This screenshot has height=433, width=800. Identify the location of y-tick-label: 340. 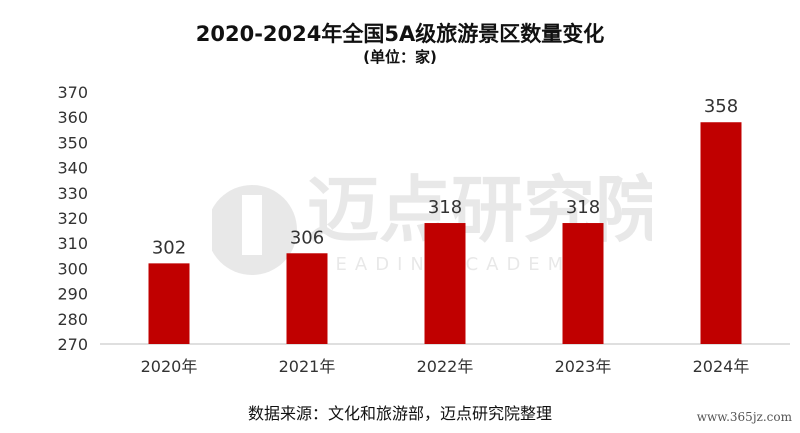
(72, 168).